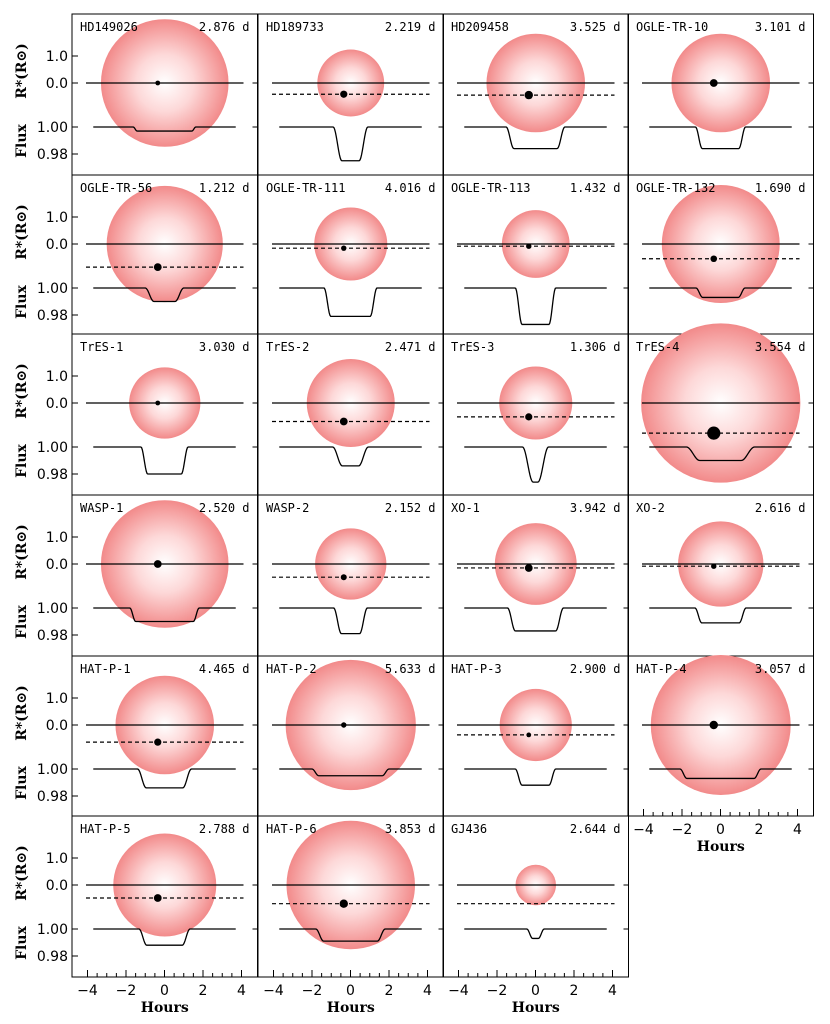 Image resolution: width=830 pixels, height=1024 pixels. What do you see at coordinates (780, 188) in the screenshot?
I see `period-label: 1.690 d` at bounding box center [780, 188].